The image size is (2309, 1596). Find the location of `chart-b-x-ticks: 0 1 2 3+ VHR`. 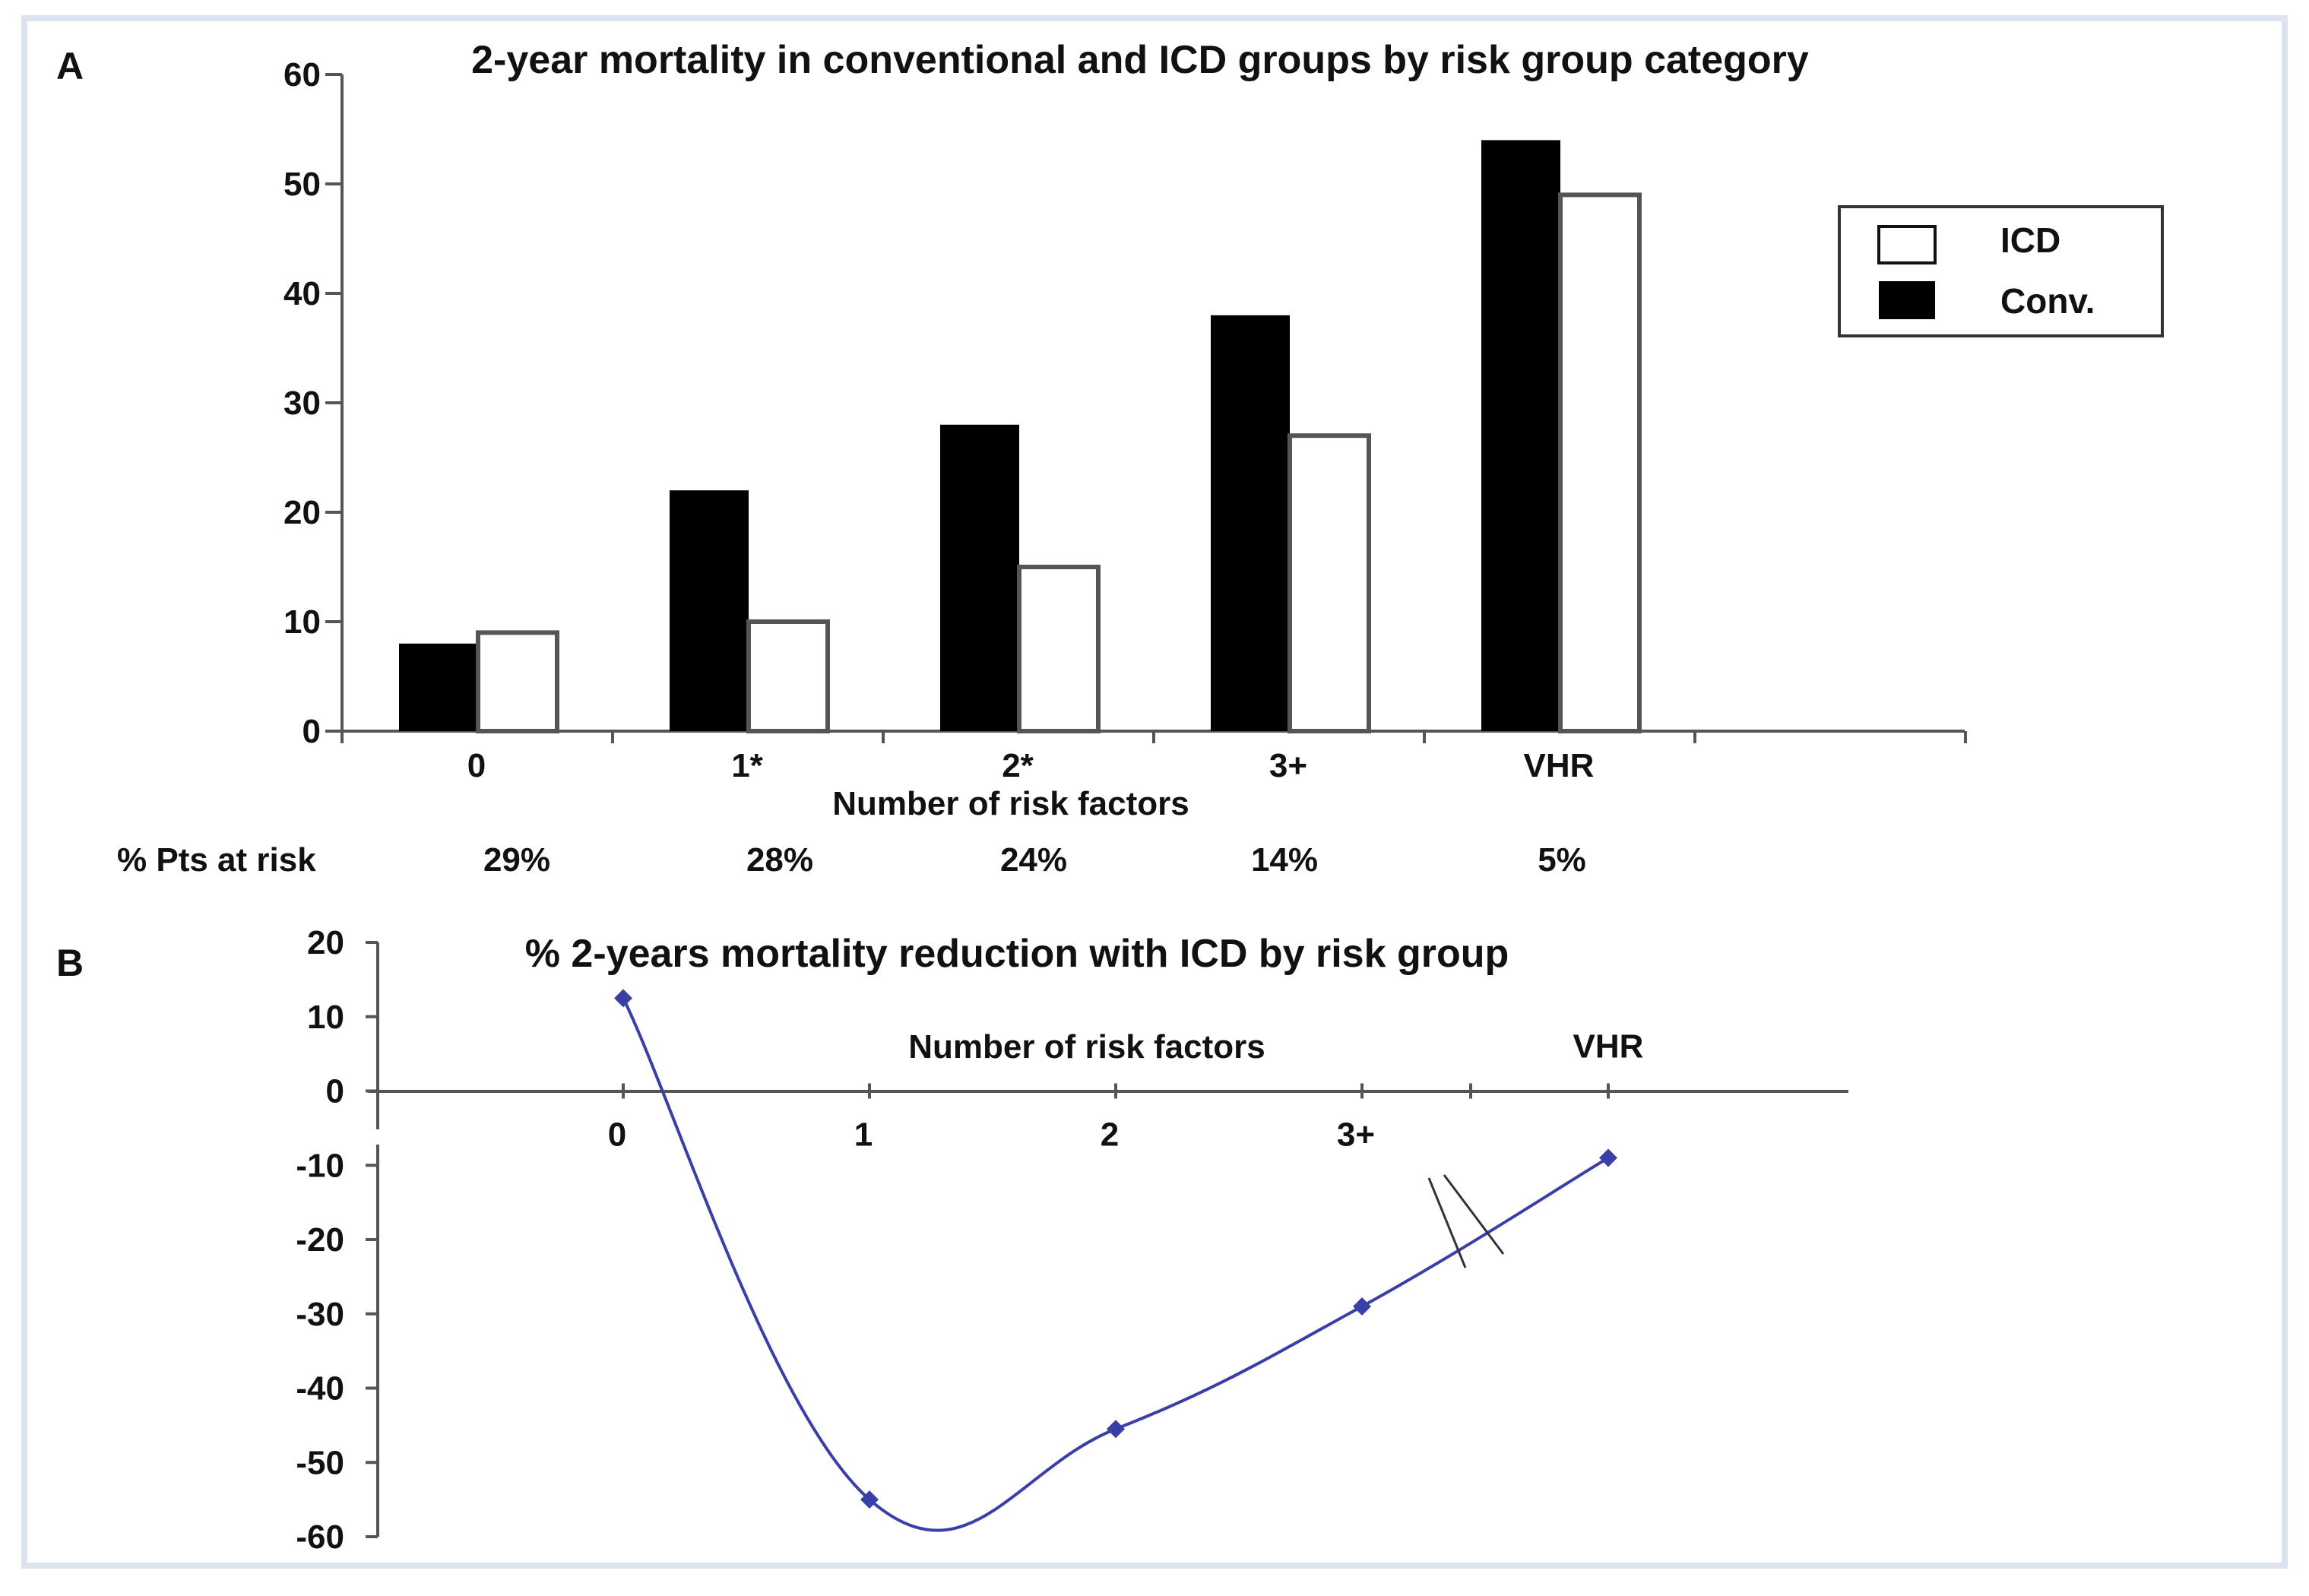

chart-b-x-ticks: 0 1 2 3+ VHR is located at coordinates (1126, 1091).